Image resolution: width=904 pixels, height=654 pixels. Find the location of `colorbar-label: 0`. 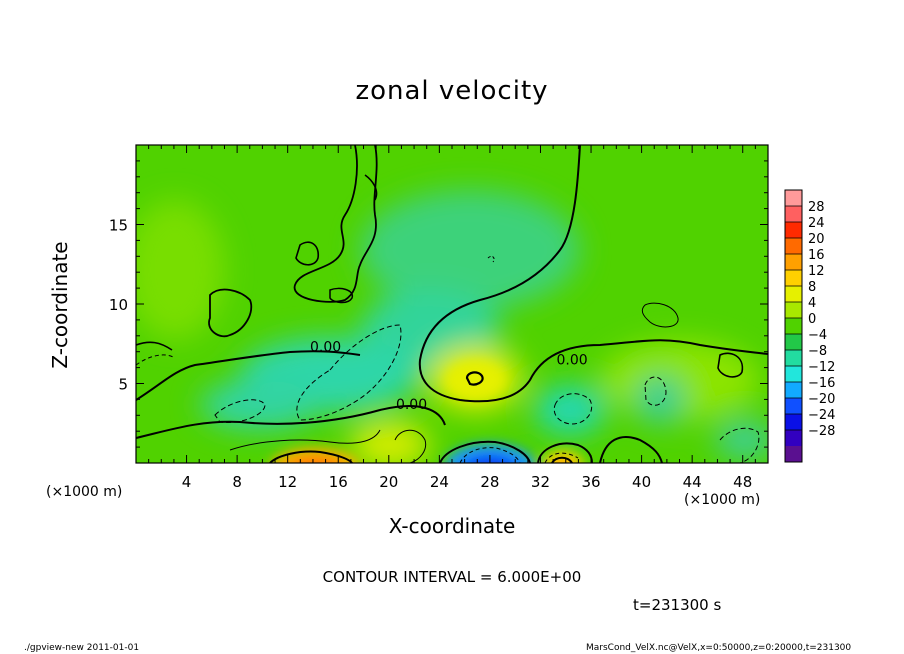

colorbar-label: 0 is located at coordinates (812, 319).